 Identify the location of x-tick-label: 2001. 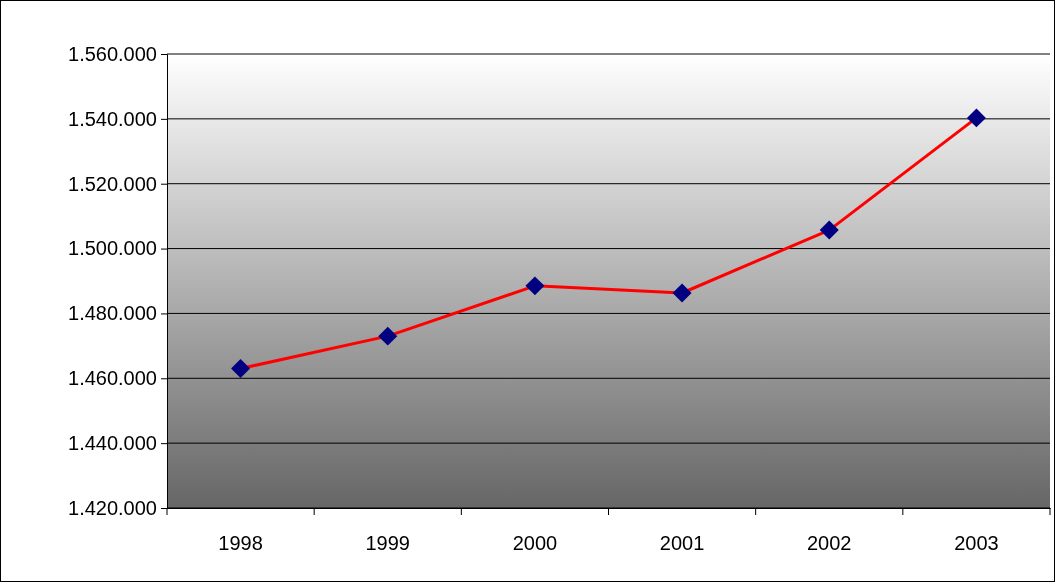
(682, 543).